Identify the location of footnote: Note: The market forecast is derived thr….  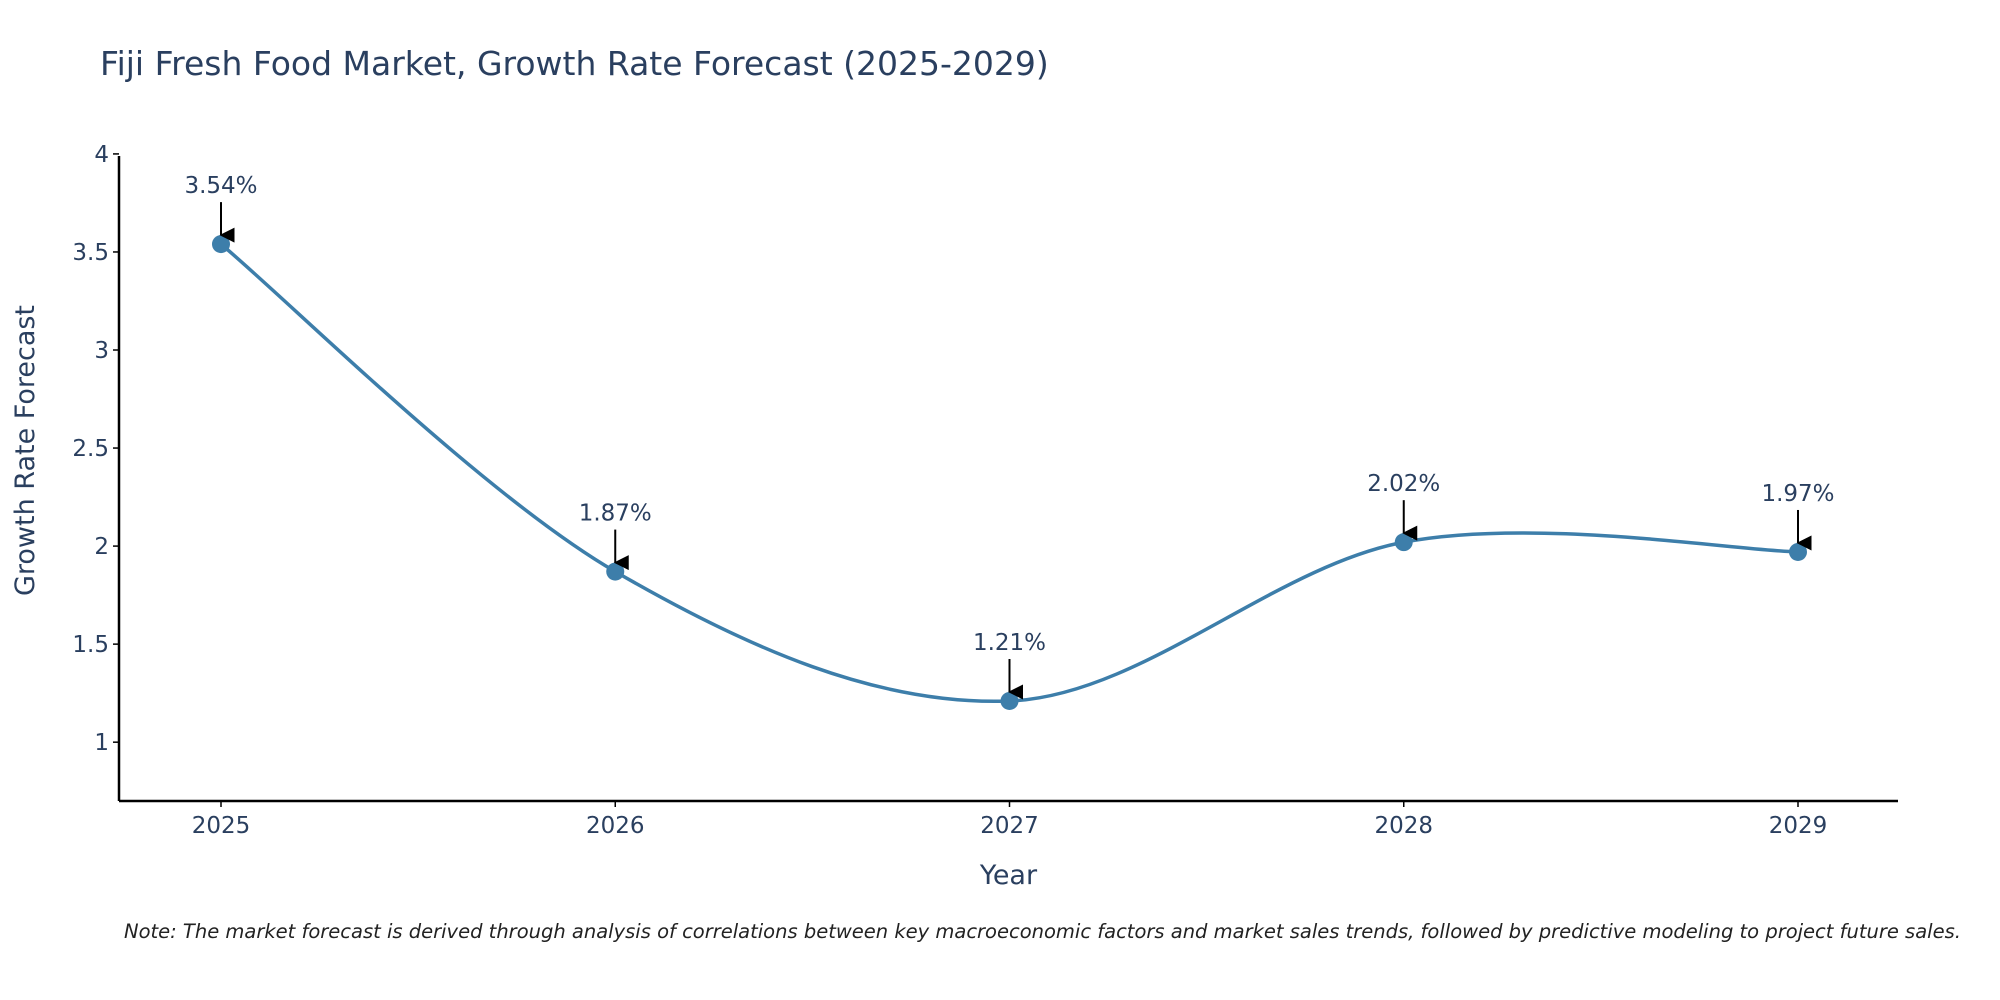
(1042, 931).